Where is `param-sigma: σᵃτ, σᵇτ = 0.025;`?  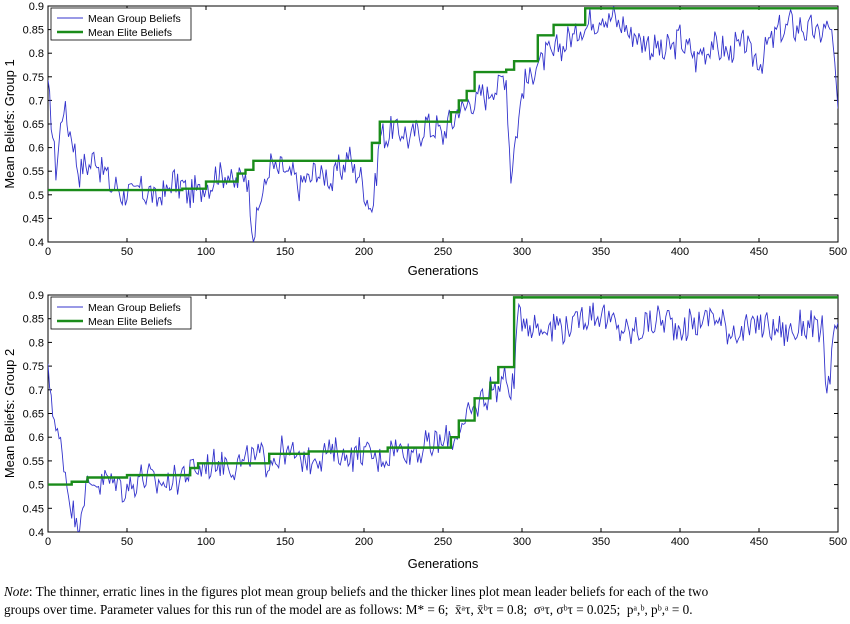 param-sigma: σᵃτ, σᵇτ = 0.025; is located at coordinates (577, 609).